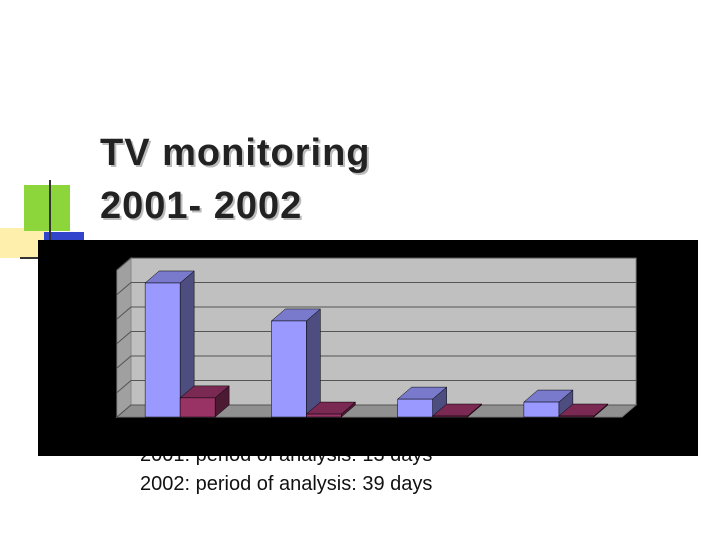 Image resolution: width=720 pixels, height=540 pixels. I want to click on note: 2002: period of analysis: 39 days, so click(286, 484).